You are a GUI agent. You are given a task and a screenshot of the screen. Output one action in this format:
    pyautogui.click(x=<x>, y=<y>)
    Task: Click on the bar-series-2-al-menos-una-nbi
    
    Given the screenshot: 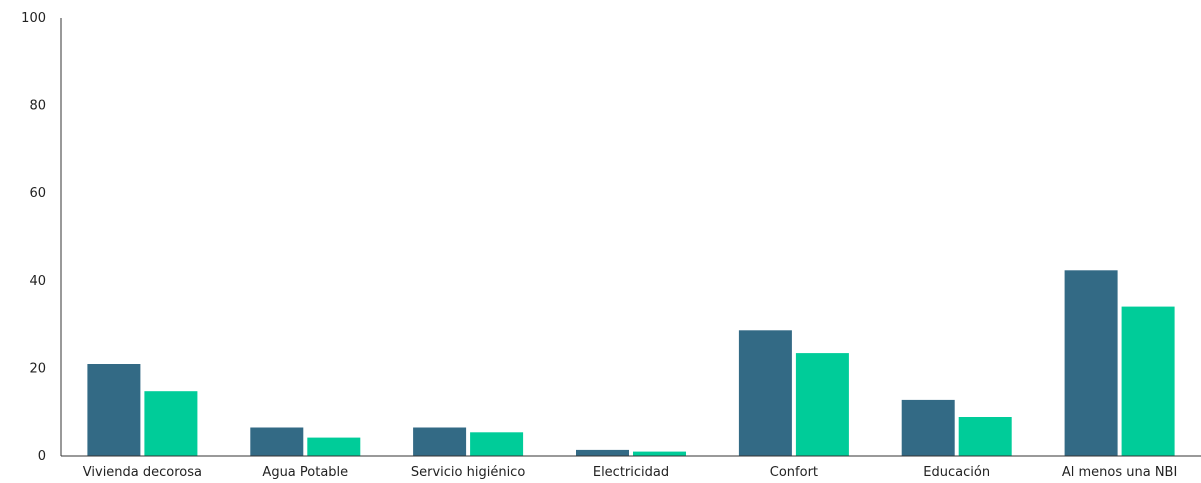 What is the action you would take?
    pyautogui.click(x=1148, y=381)
    